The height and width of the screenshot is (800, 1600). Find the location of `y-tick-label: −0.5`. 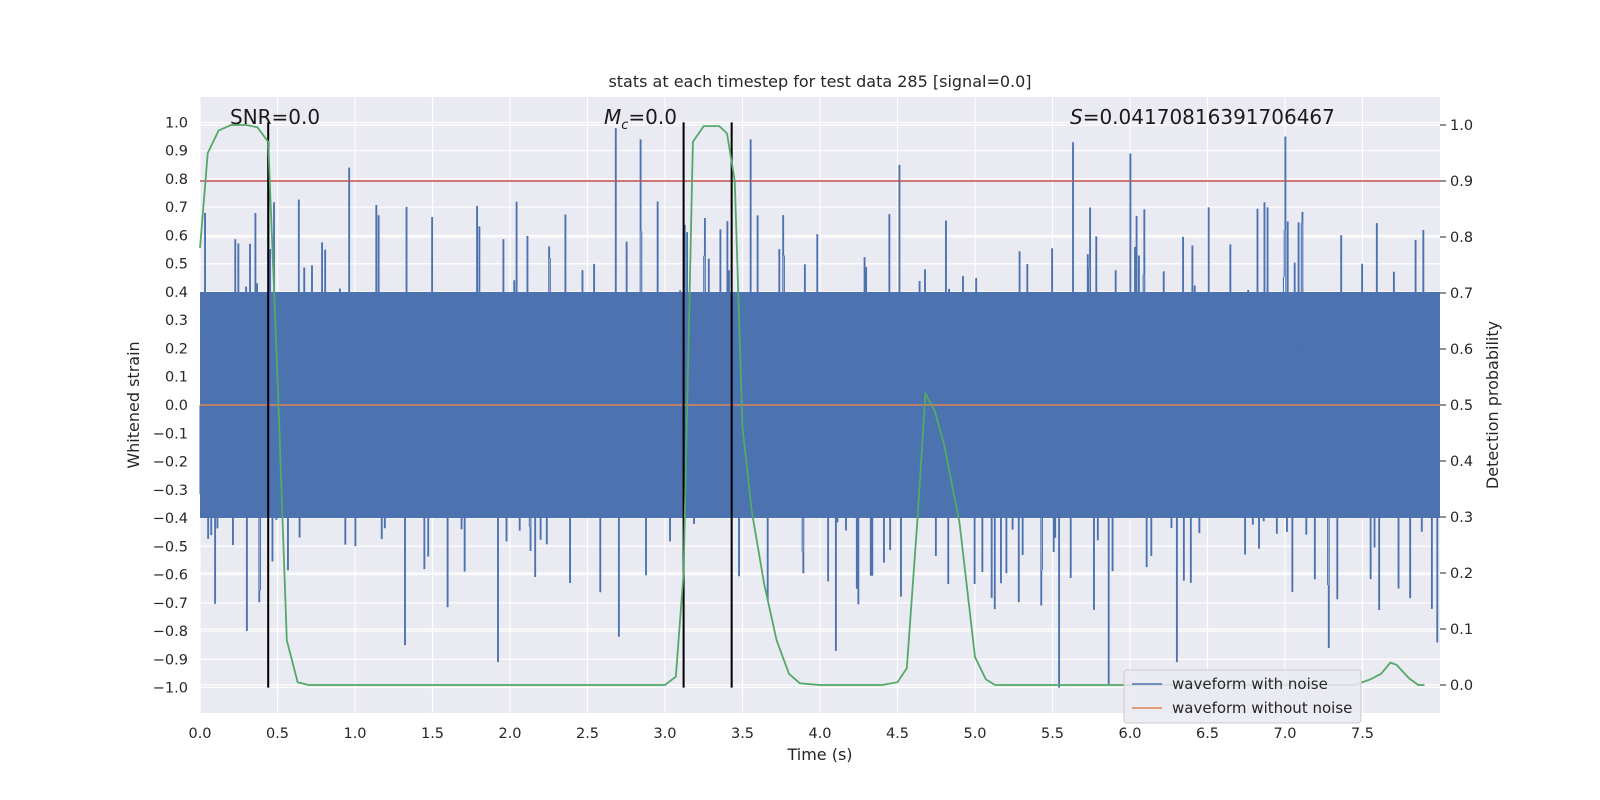

y-tick-label: −0.5 is located at coordinates (170, 547).